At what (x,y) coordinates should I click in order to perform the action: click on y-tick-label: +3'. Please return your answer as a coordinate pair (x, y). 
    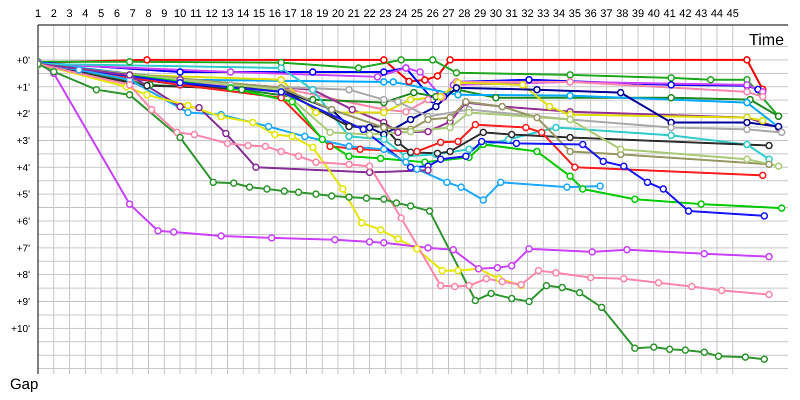
    Looking at the image, I should click on (23, 141).